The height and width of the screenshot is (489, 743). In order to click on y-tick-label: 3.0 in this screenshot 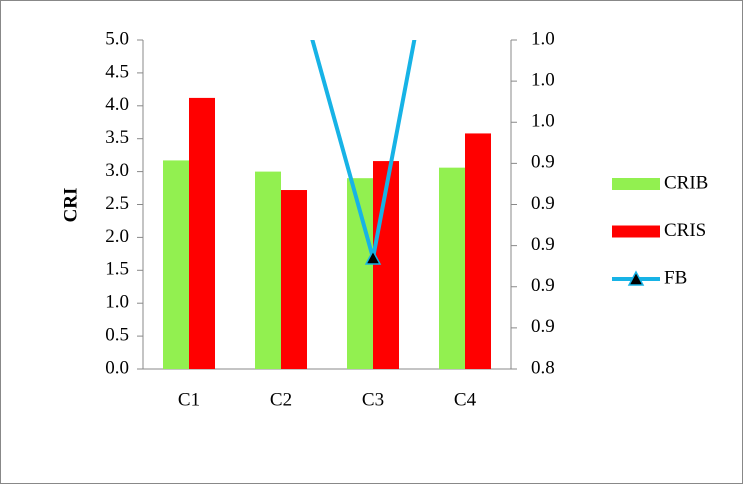, I will do `click(117, 170)`.